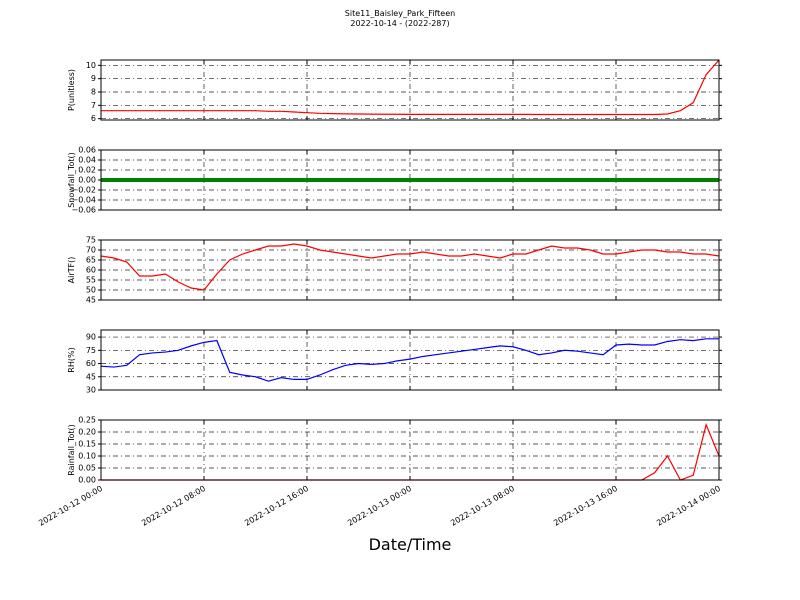  What do you see at coordinates (585, 506) in the screenshot?
I see `x-tick-label: 2022-10-13 16:00` at bounding box center [585, 506].